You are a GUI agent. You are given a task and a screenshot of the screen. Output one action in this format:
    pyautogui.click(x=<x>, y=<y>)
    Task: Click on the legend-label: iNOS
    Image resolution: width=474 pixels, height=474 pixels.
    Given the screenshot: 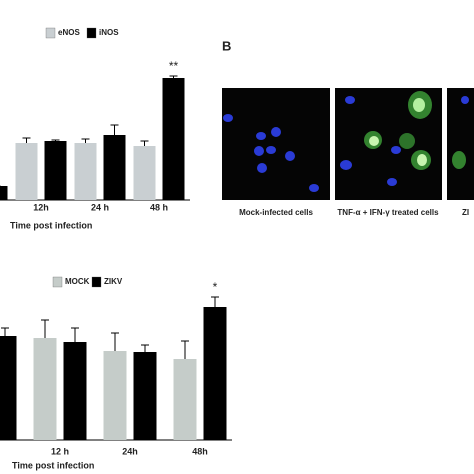 What is the action you would take?
    pyautogui.click(x=109, y=32)
    